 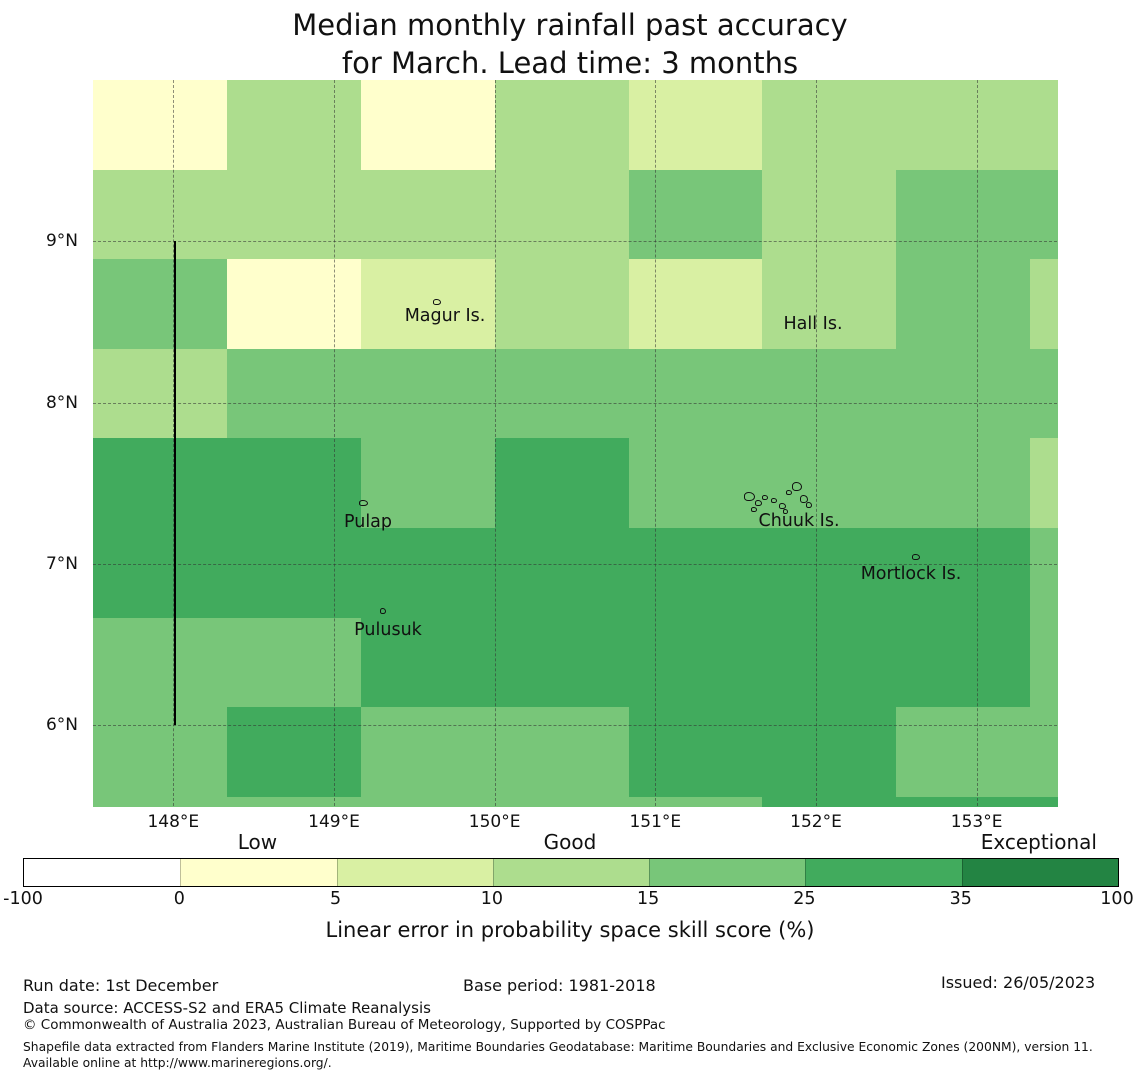 I want to click on y-axis-tick-label: 6°N, so click(x=61, y=725).